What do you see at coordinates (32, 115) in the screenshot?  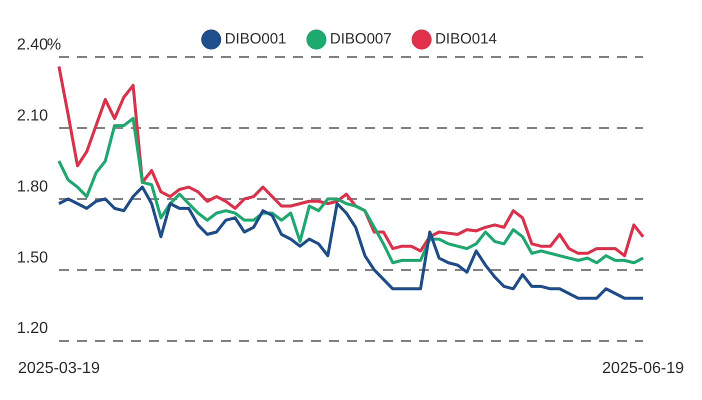 I see `y-tick-label: 2.10` at bounding box center [32, 115].